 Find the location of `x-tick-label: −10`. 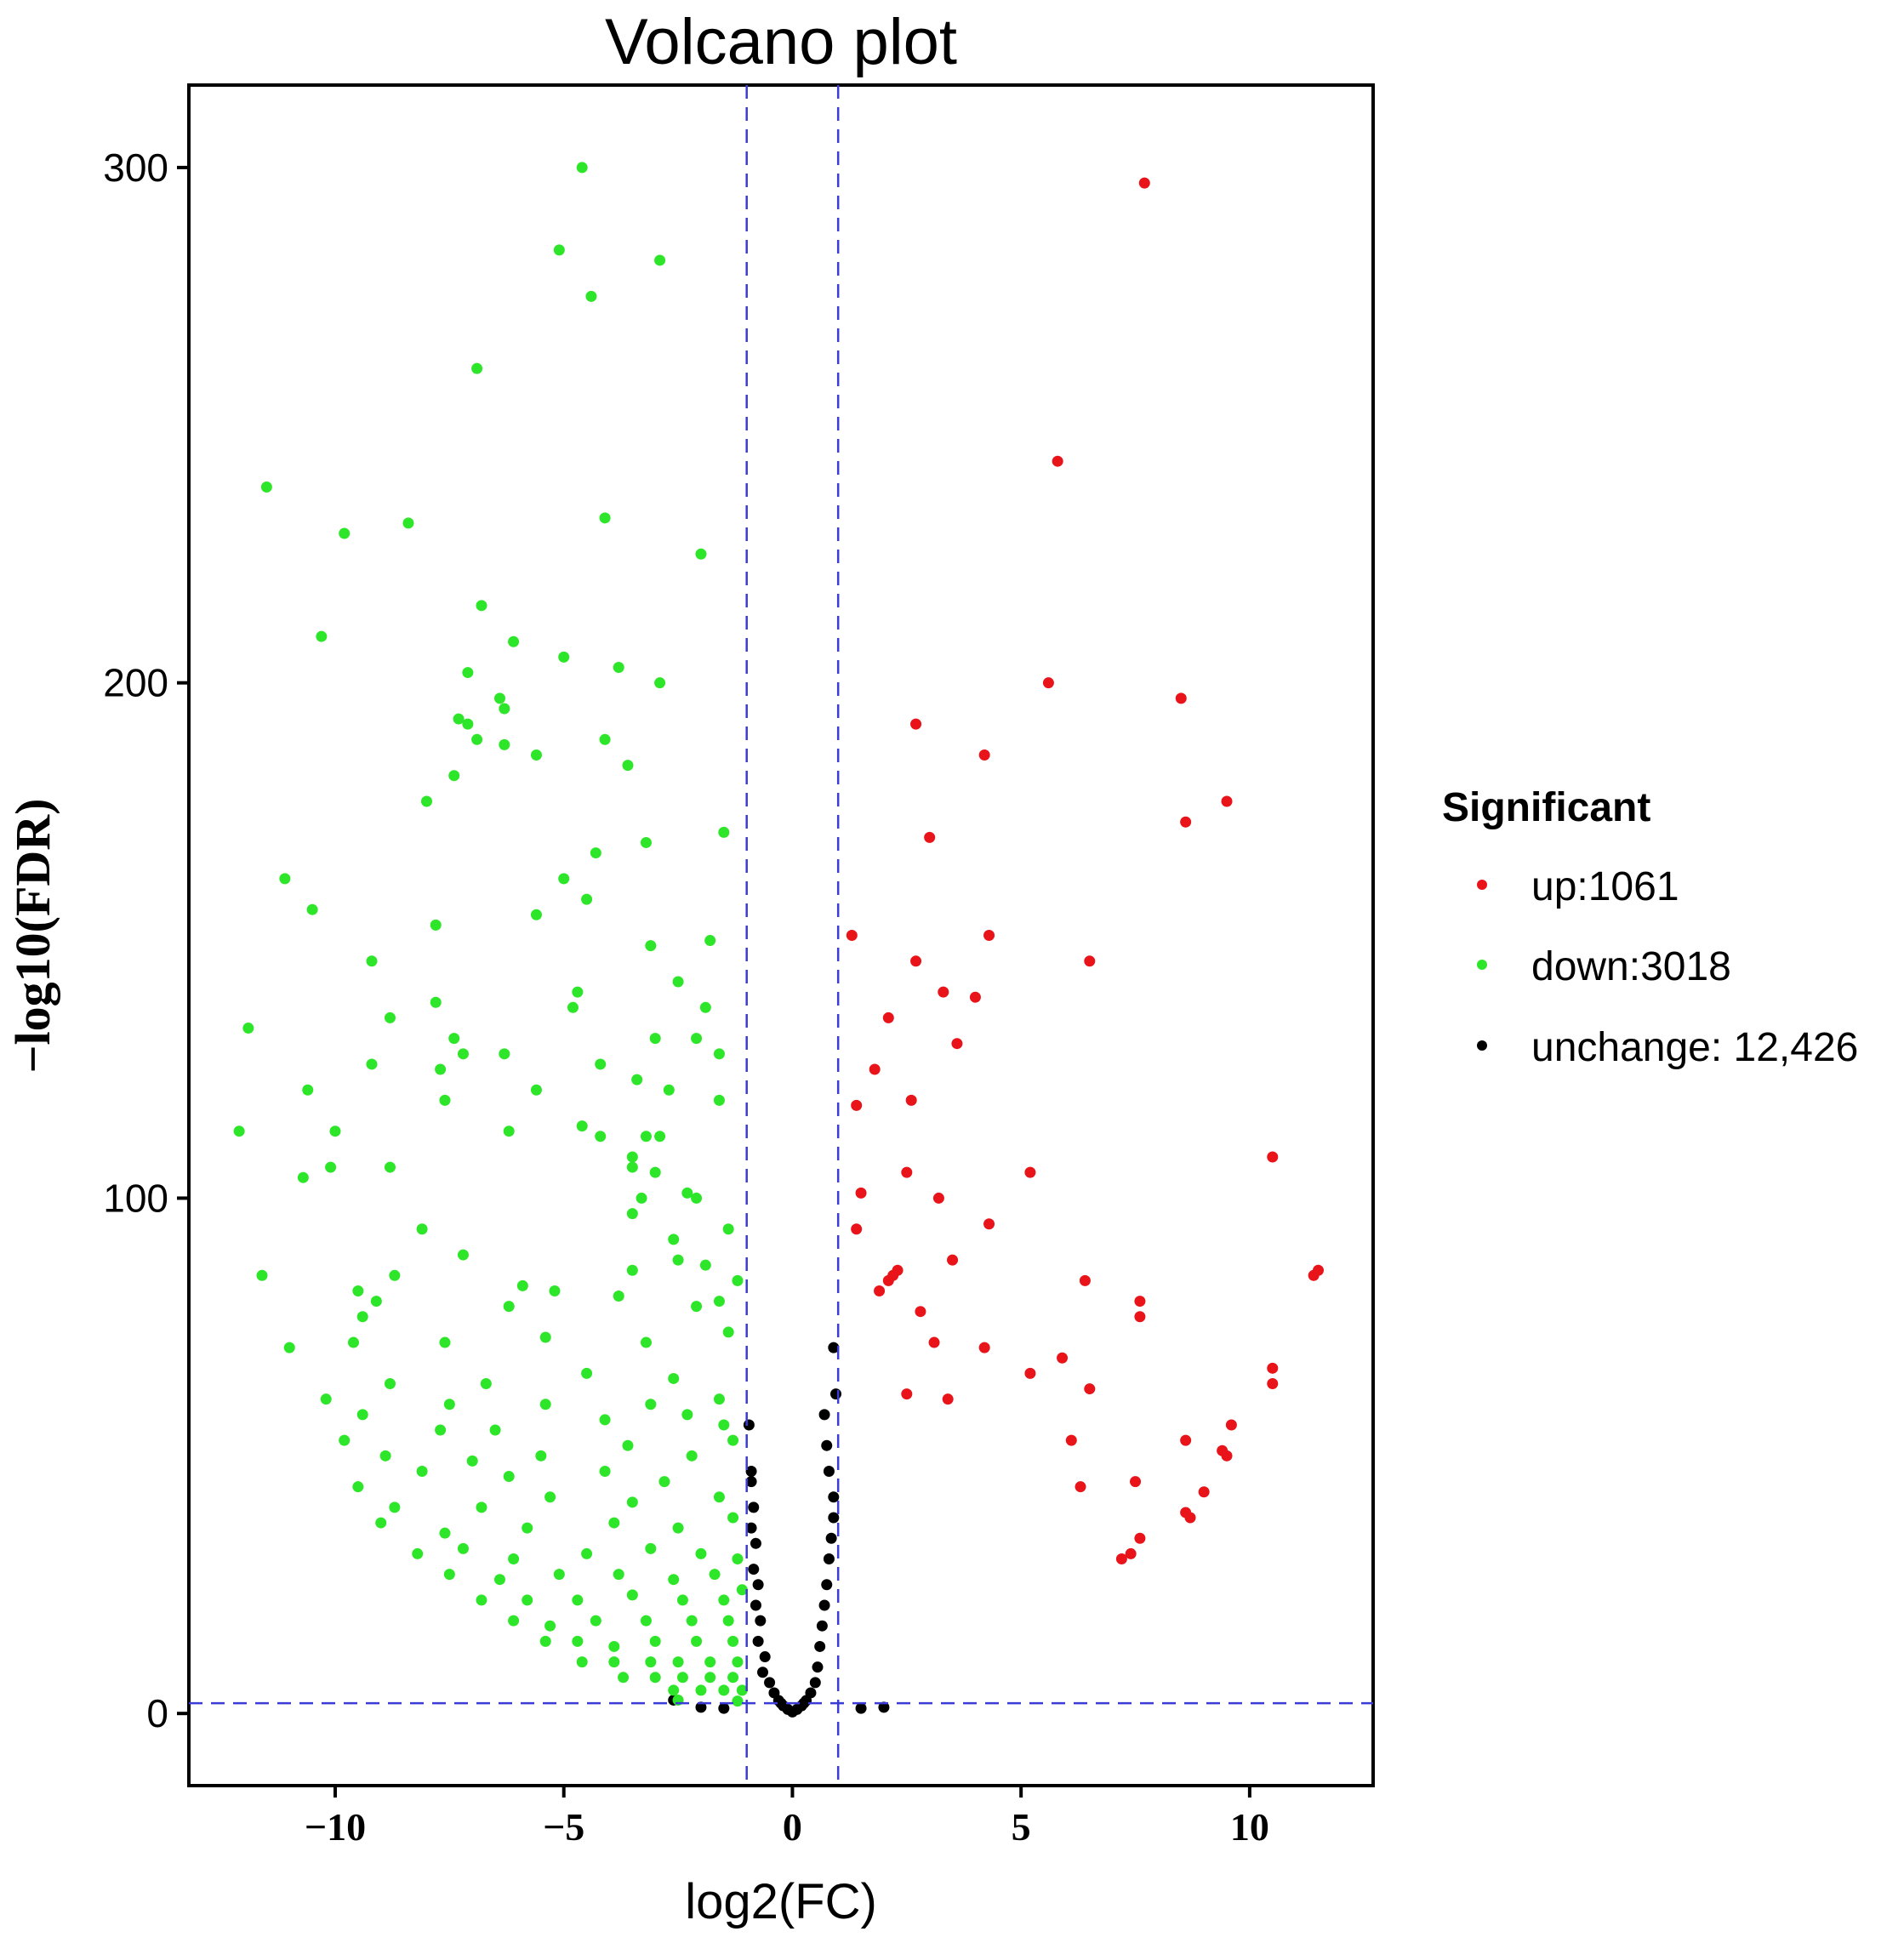

x-tick-label: −10 is located at coordinates (336, 1827).